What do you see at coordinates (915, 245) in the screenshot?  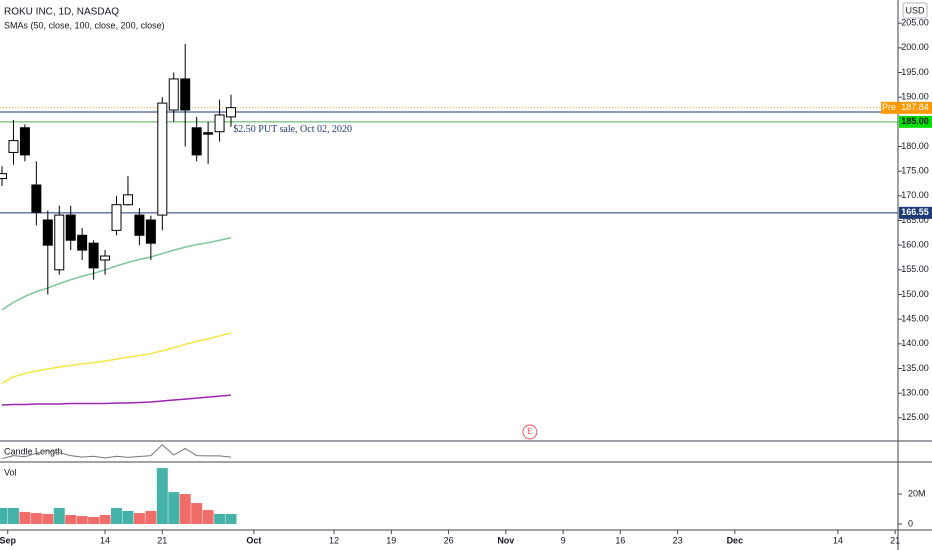 I see `y-tick-label: 160.00` at bounding box center [915, 245].